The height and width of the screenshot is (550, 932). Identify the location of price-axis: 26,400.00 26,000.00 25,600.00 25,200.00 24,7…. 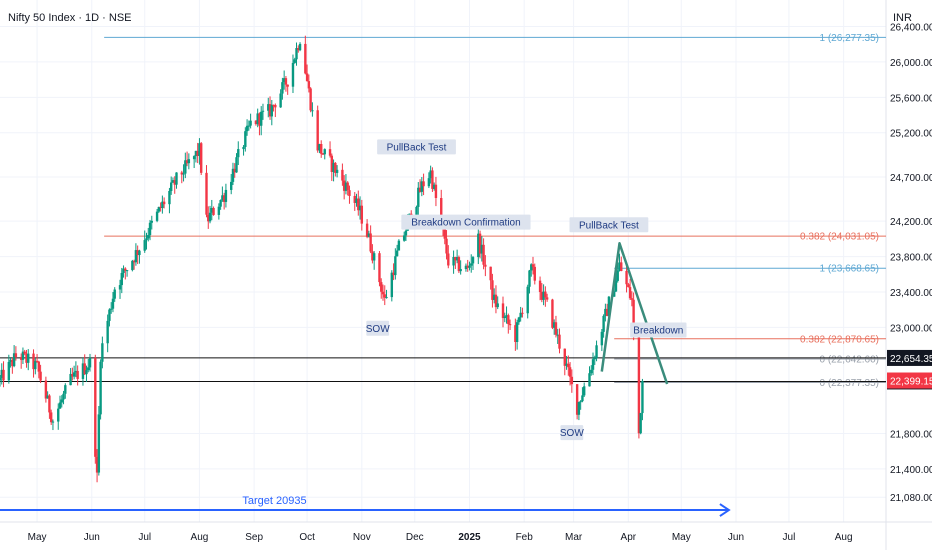
(909, 264).